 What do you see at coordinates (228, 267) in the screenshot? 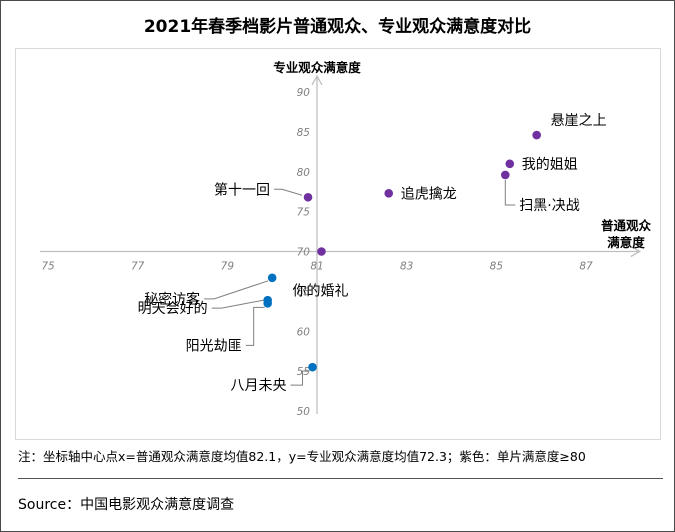
I see `x-tick-label: 79` at bounding box center [228, 267].